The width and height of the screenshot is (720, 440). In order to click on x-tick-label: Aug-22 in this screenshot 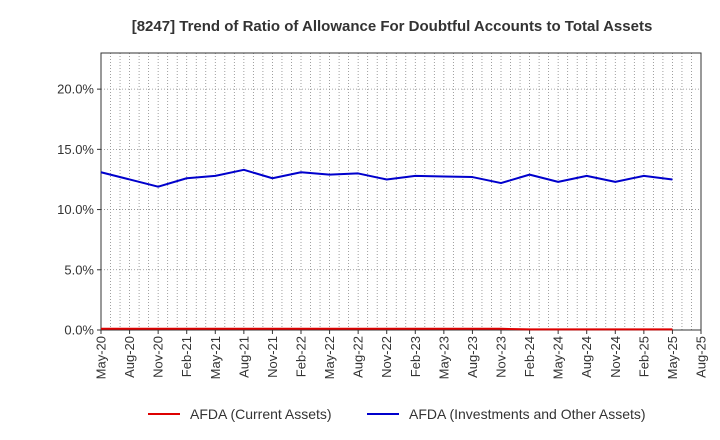, I will do `click(358, 357)`.